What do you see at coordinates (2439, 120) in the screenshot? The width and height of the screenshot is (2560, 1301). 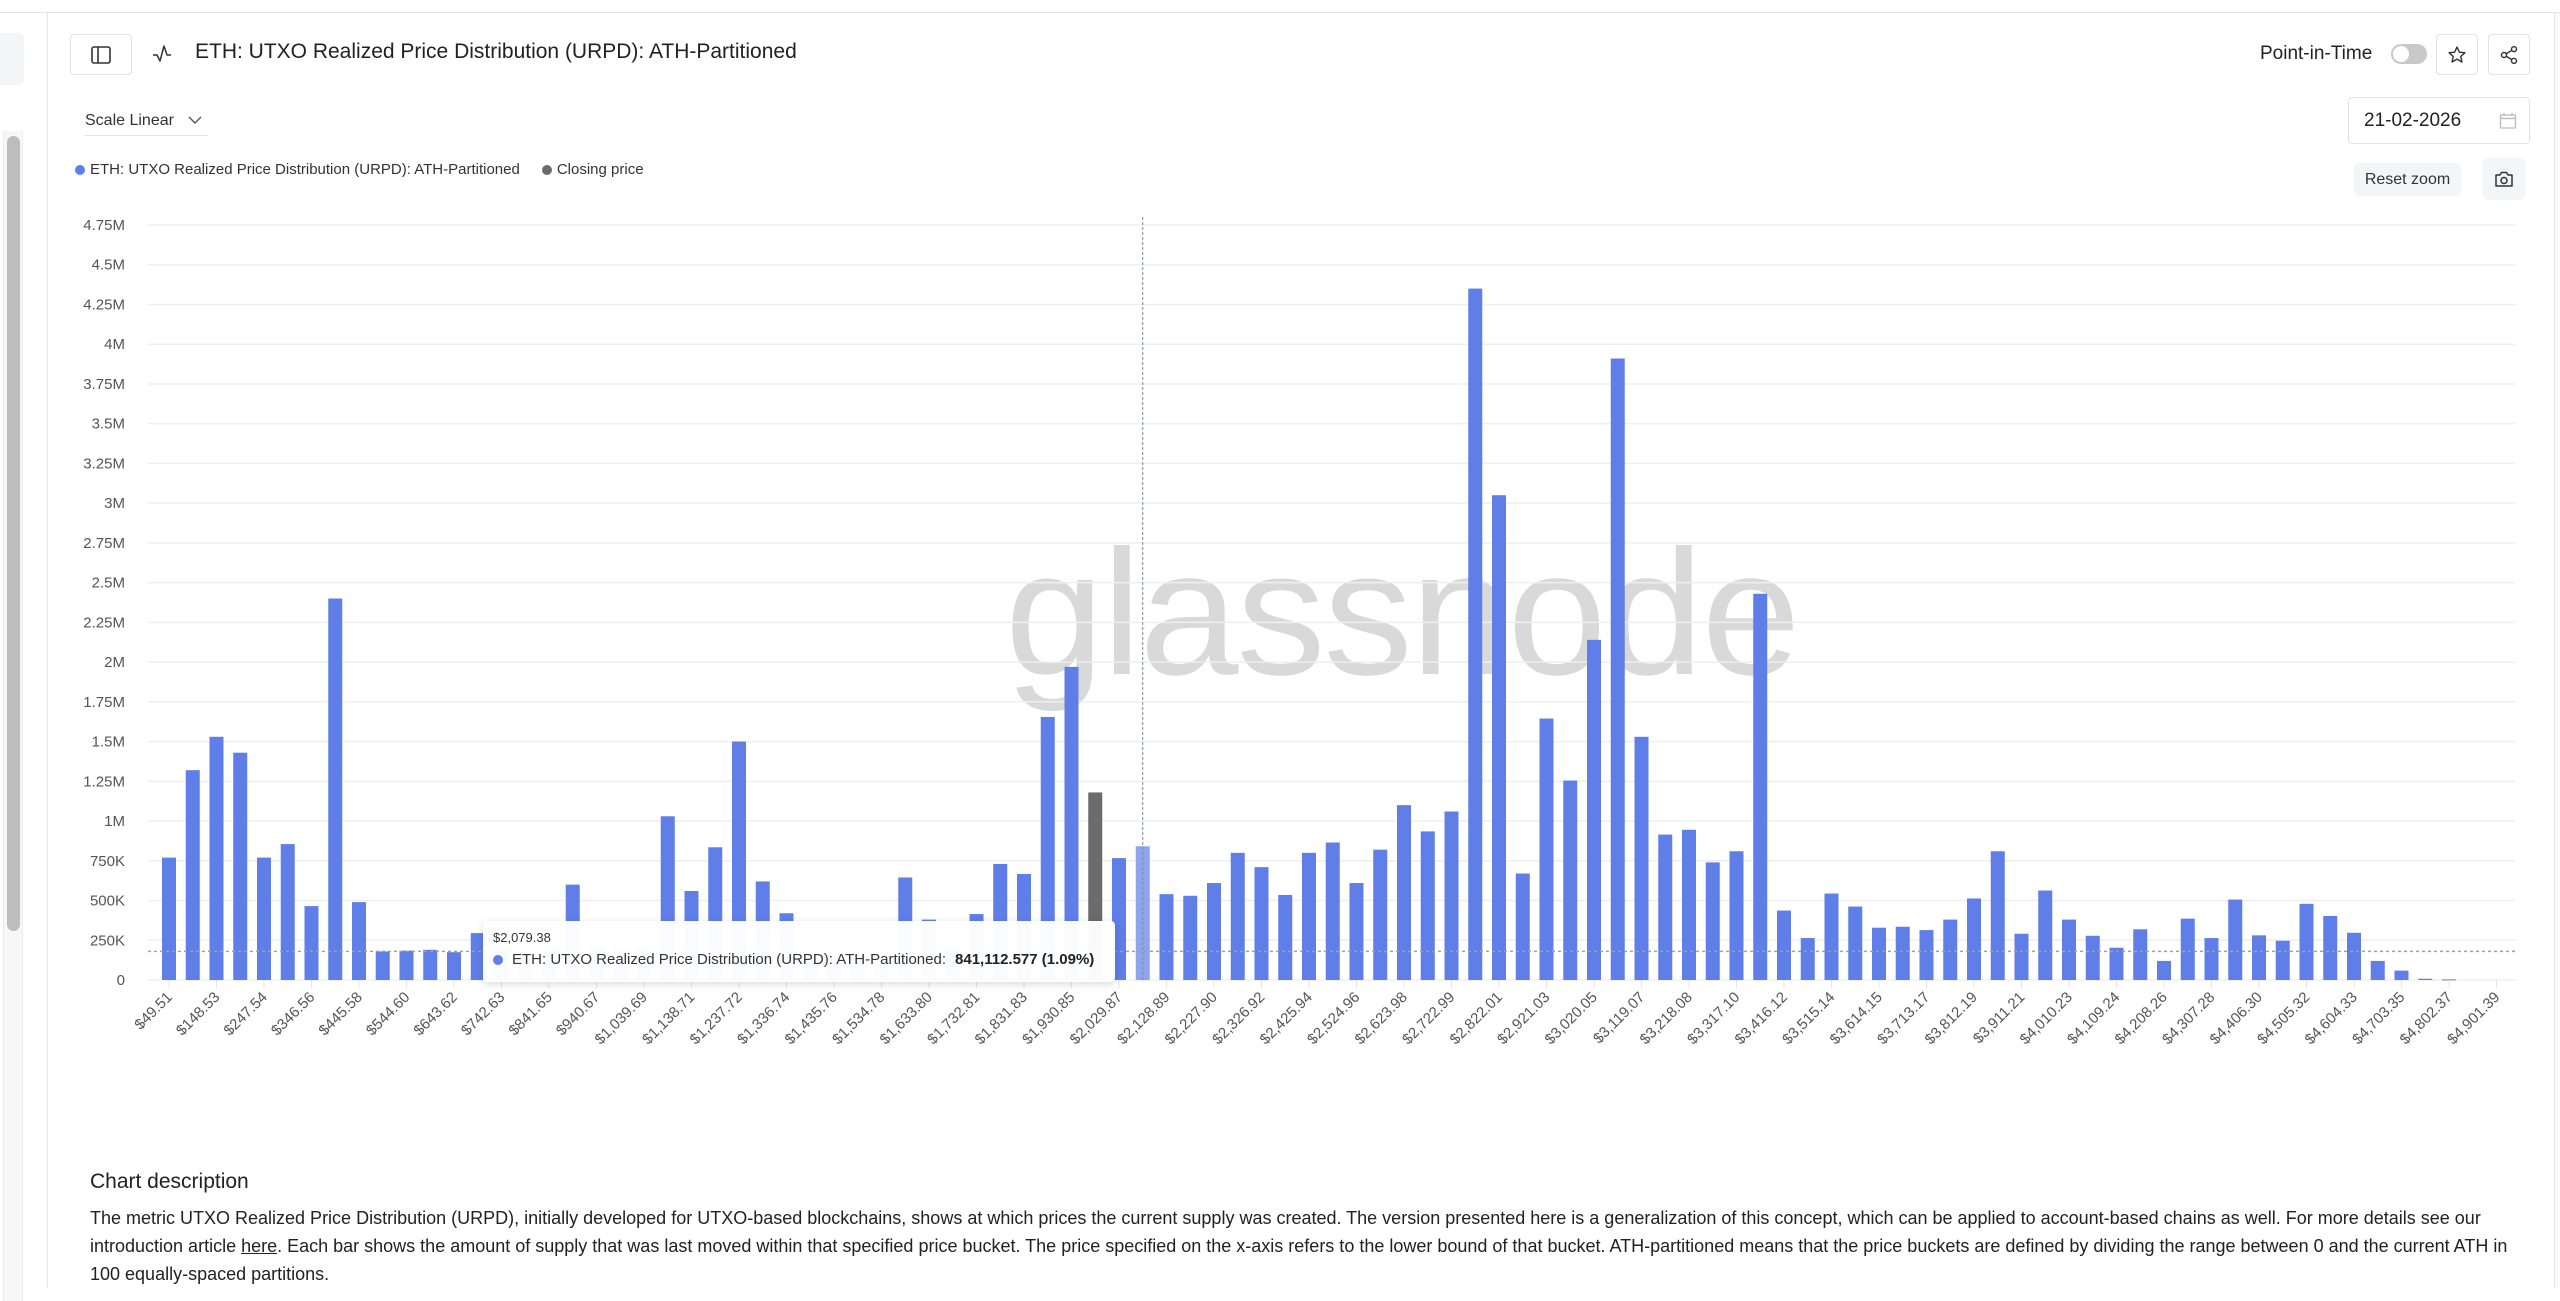 I see `date-input: 21-02-2026` at bounding box center [2439, 120].